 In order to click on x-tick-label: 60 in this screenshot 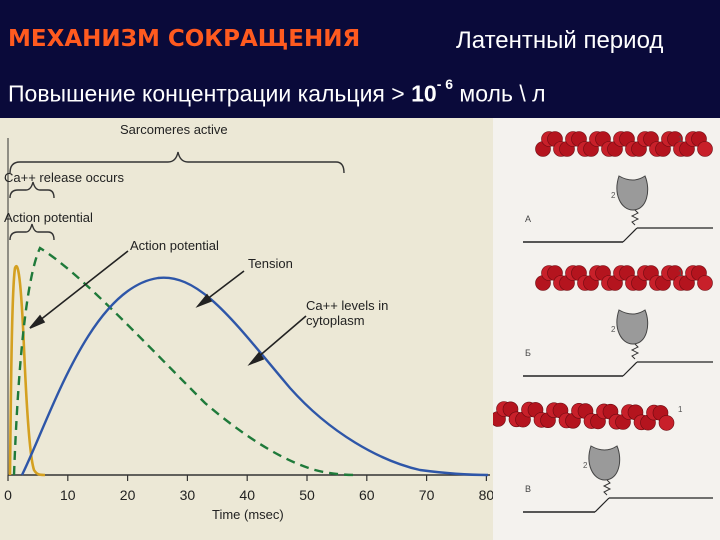, I will do `click(367, 495)`.